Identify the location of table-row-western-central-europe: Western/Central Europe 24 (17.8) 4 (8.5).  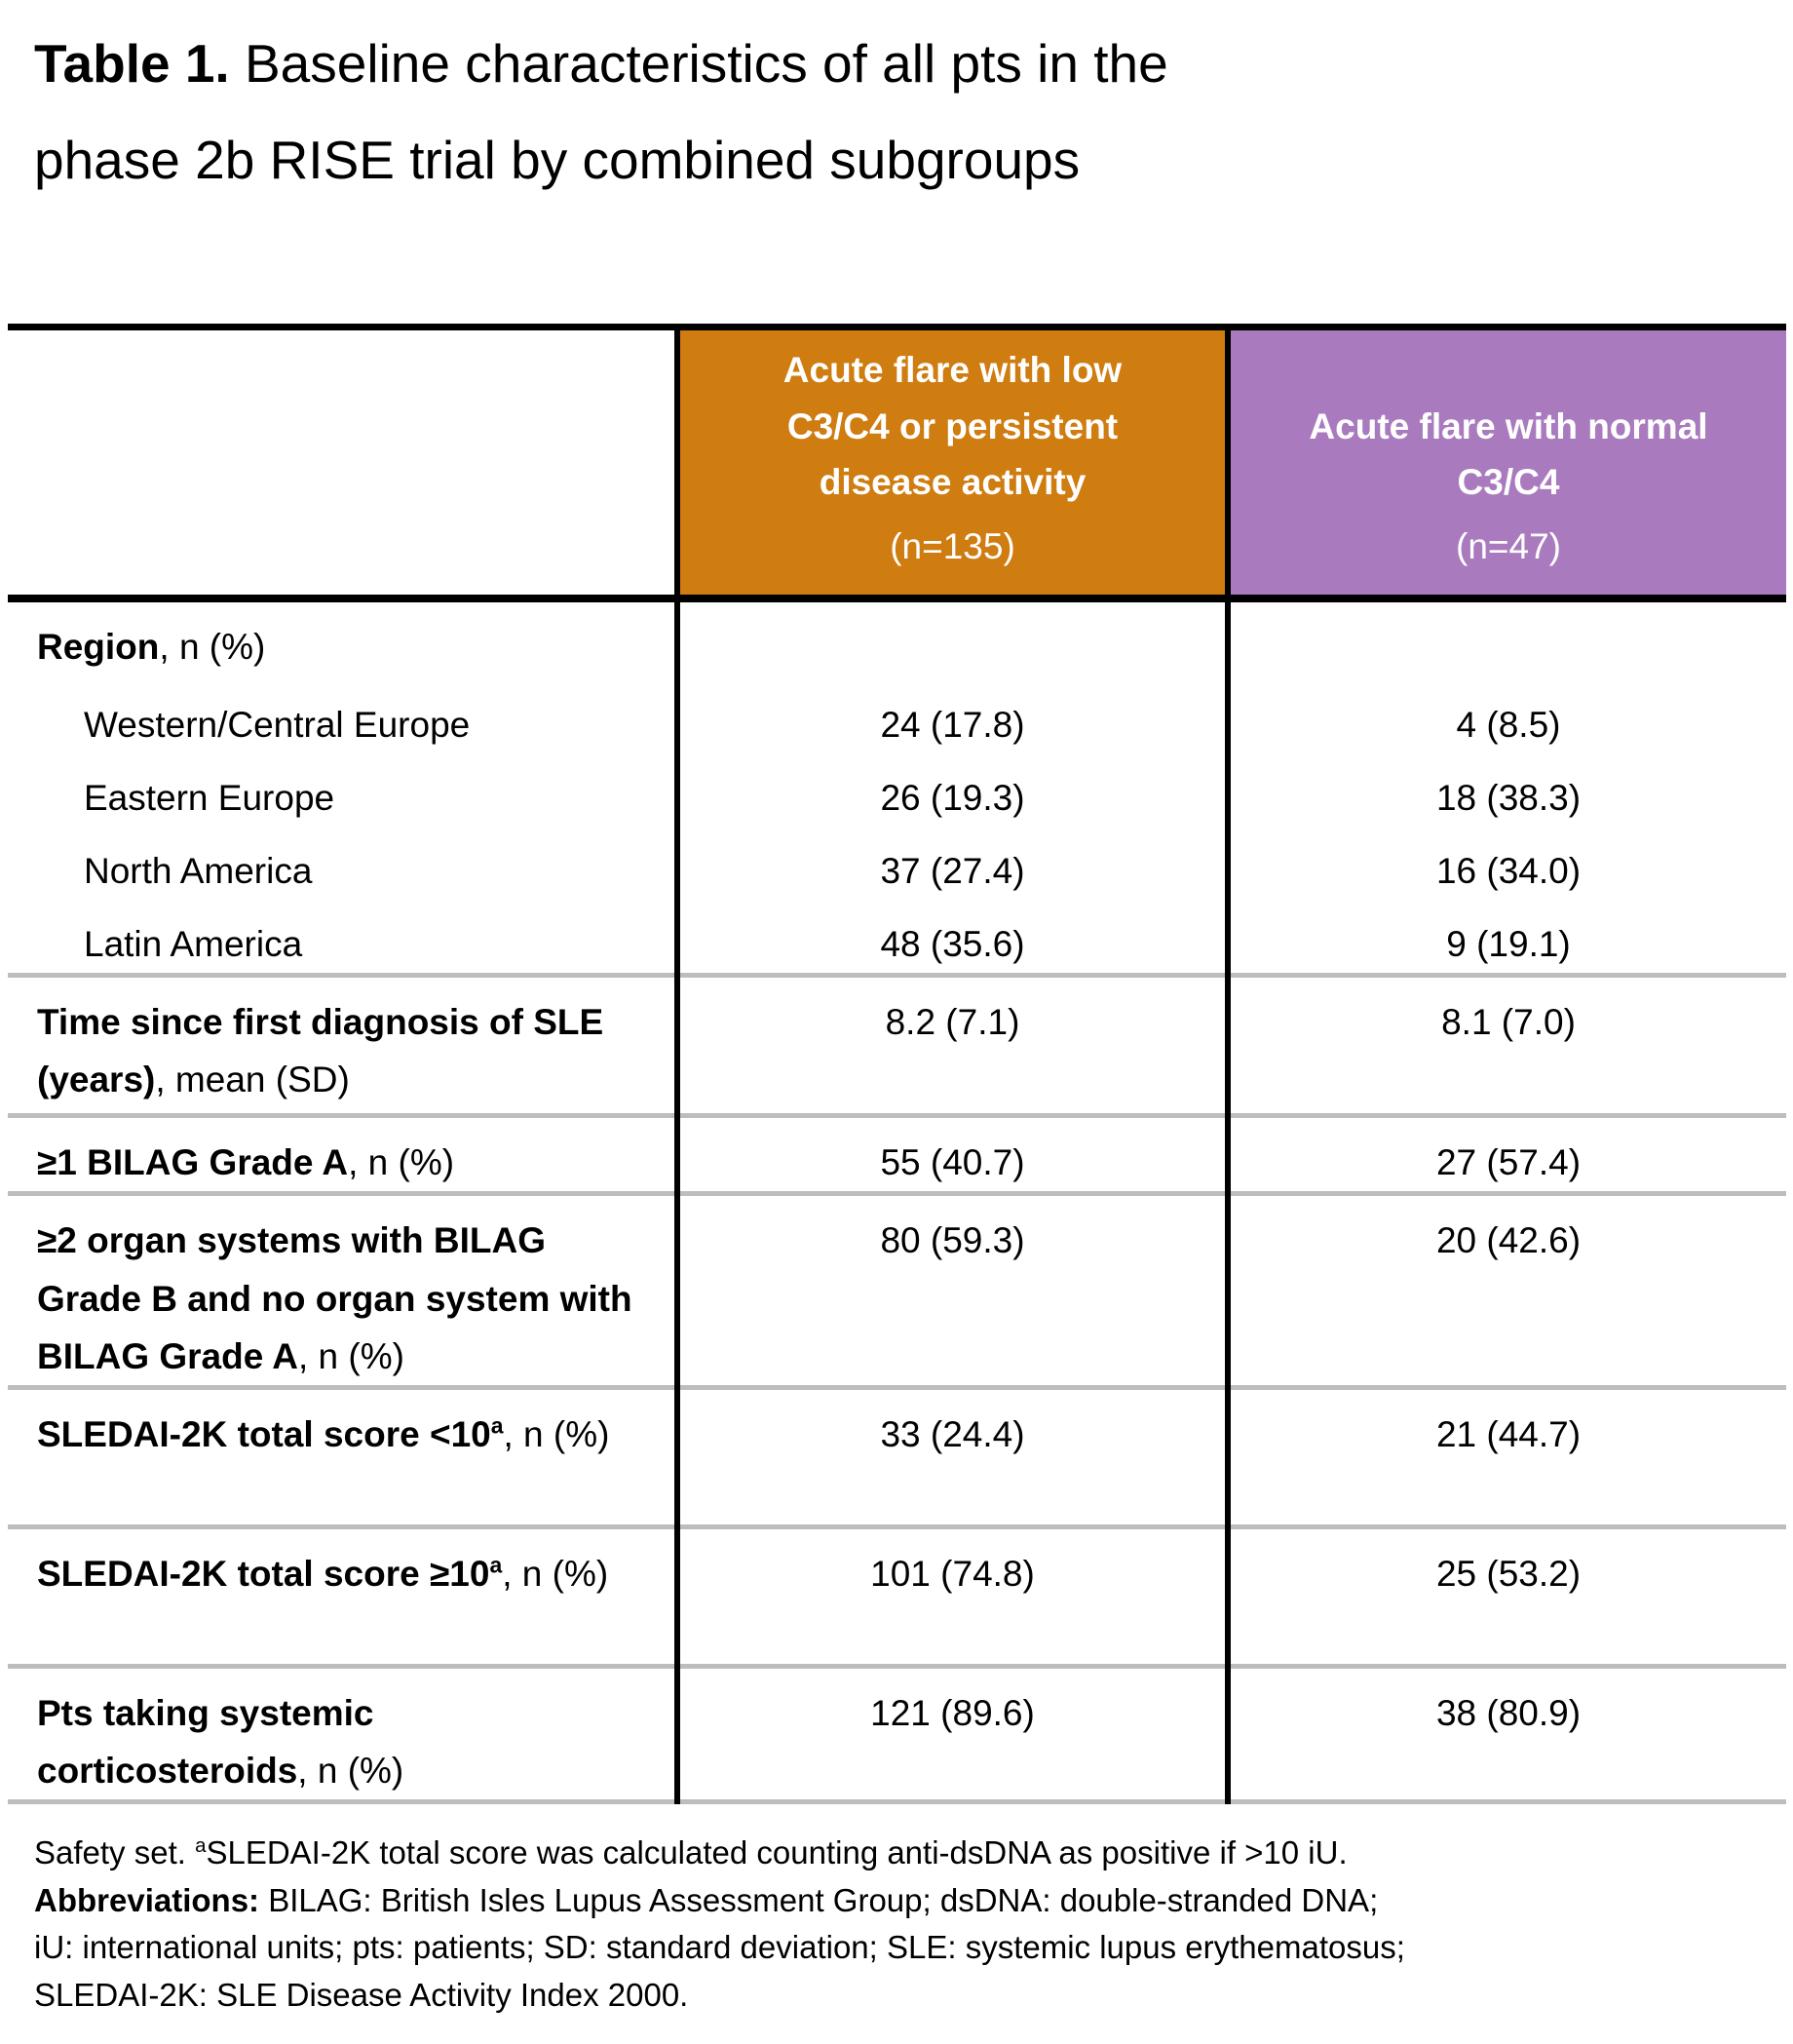
(897, 716).